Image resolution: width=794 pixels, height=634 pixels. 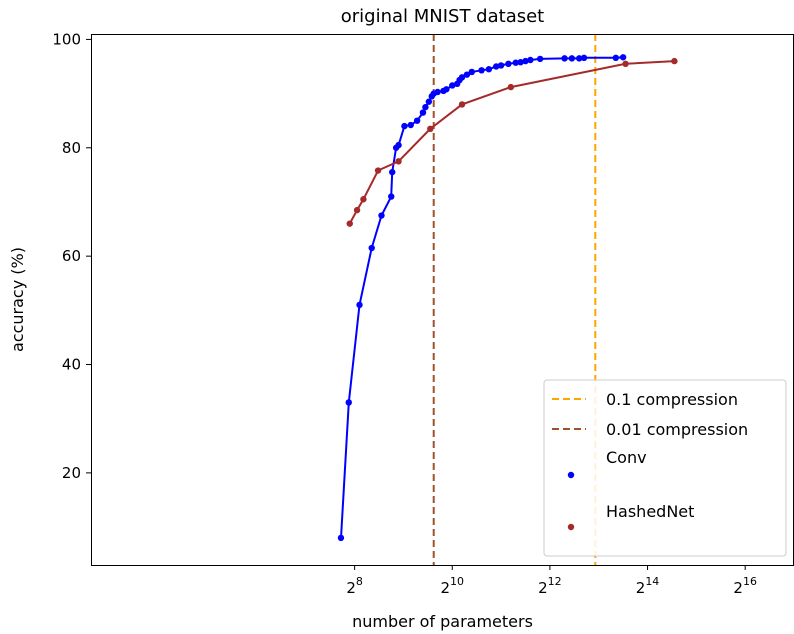 I want to click on y-tick-label-1: 40, so click(x=71, y=365).